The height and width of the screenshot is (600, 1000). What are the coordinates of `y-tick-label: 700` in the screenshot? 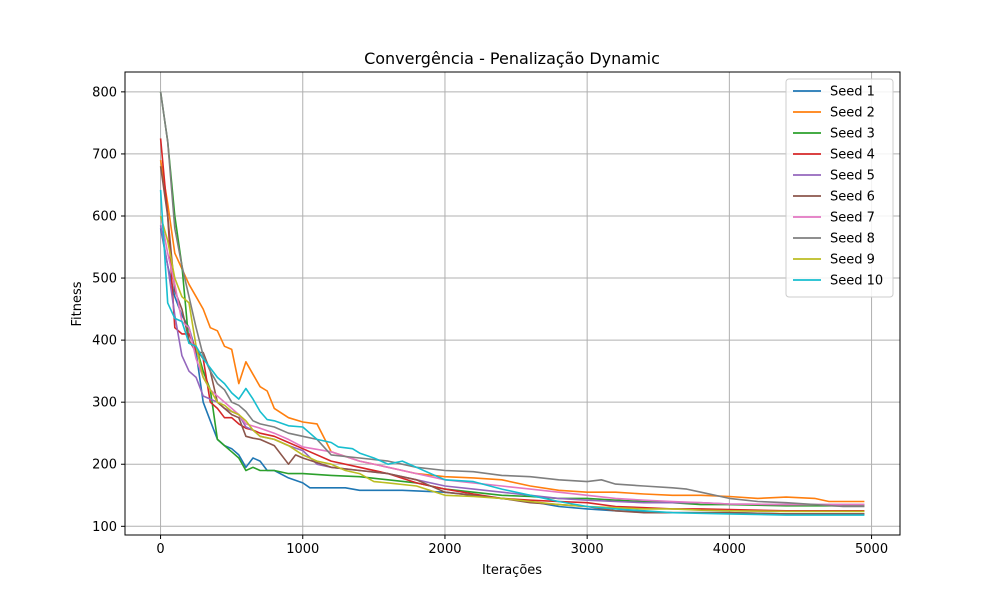 It's located at (104, 154).